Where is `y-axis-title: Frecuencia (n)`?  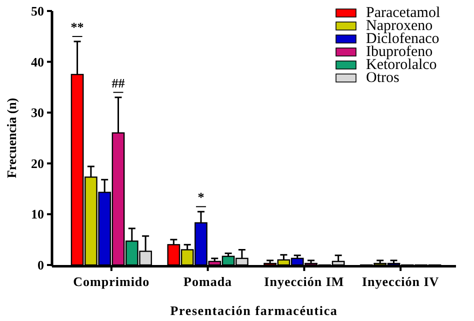 y-axis-title: Frecuencia (n) is located at coordinates (11, 138).